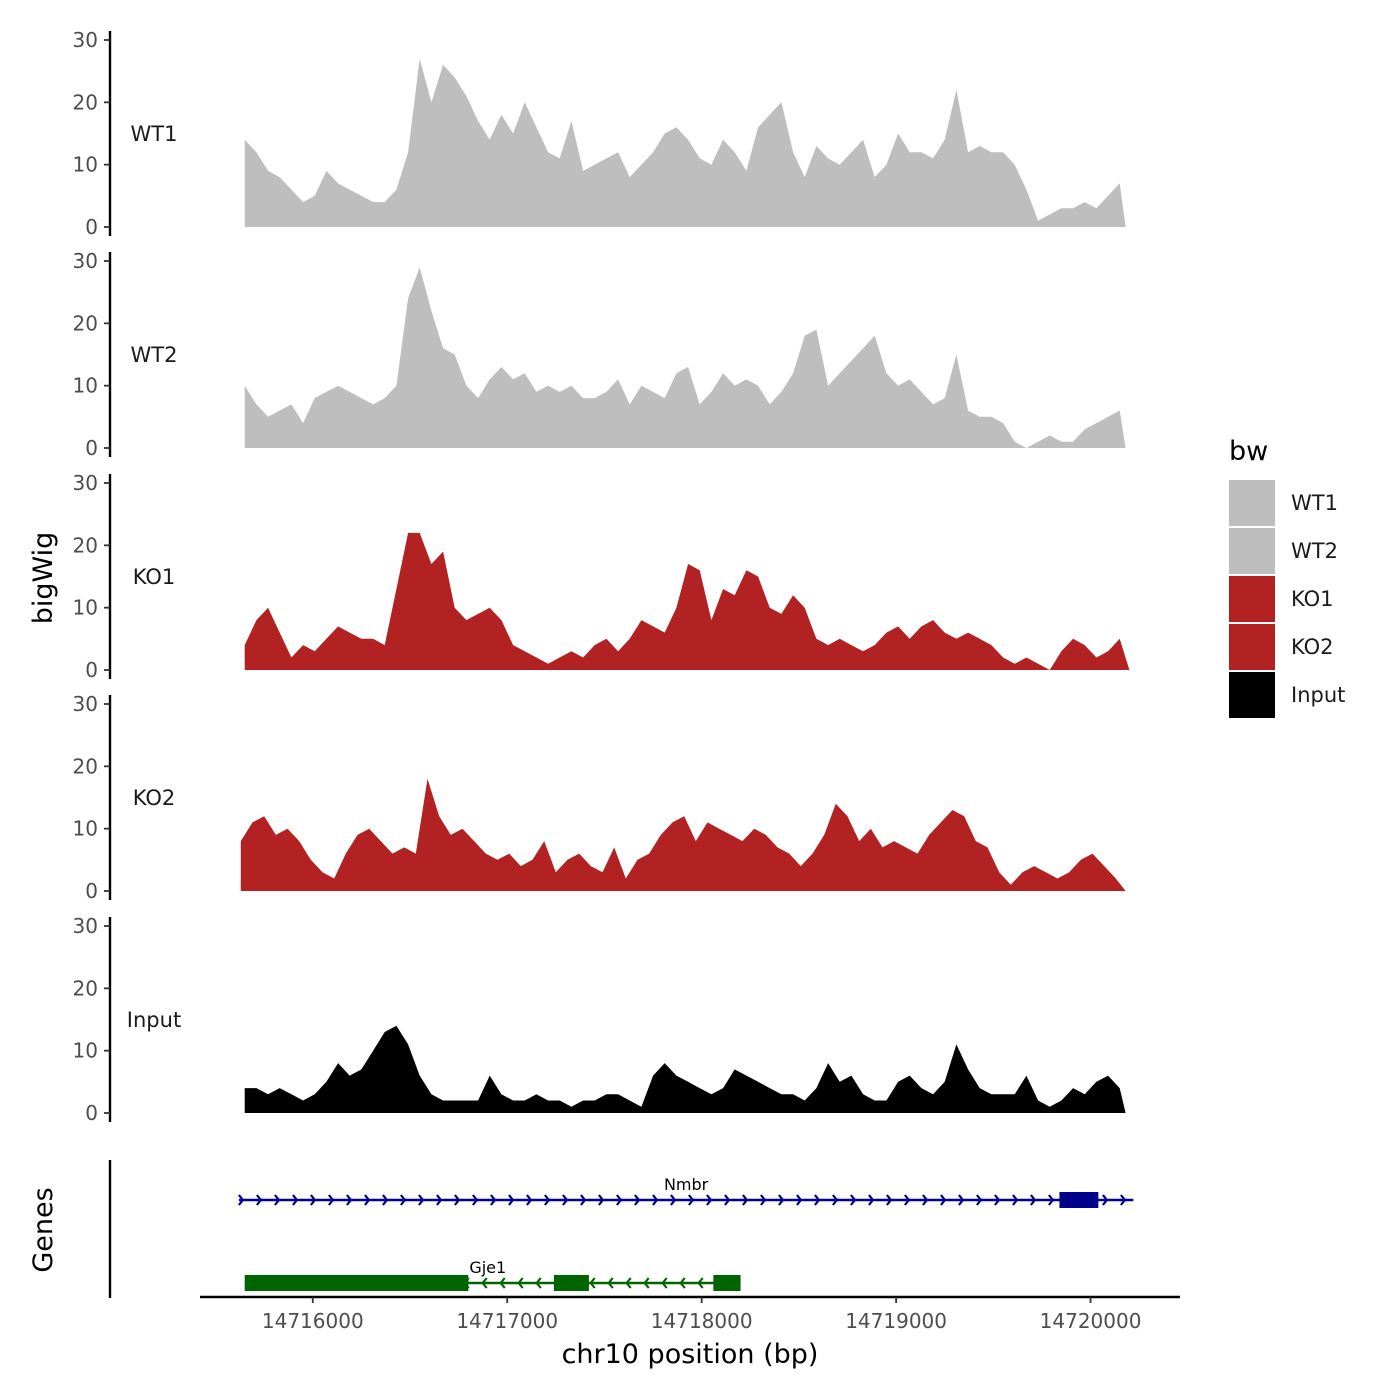 Image resolution: width=1400 pixels, height=1400 pixels. I want to click on legend-title: bw, so click(1248, 451).